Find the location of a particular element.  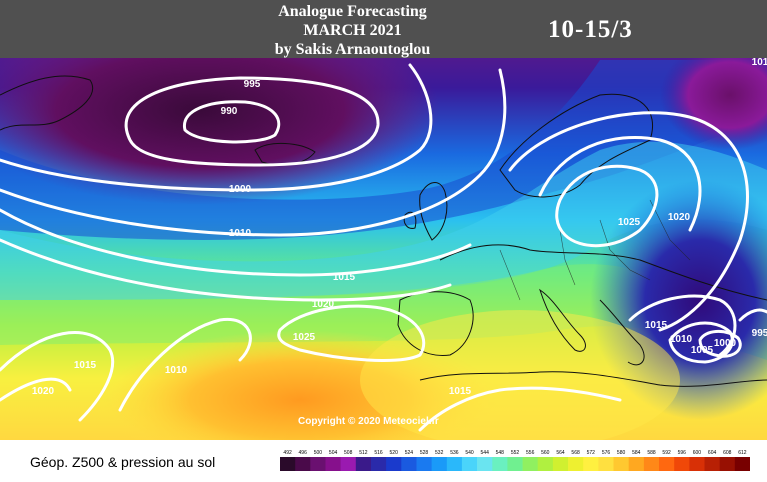

scale-tick-label: 560 is located at coordinates (545, 453).